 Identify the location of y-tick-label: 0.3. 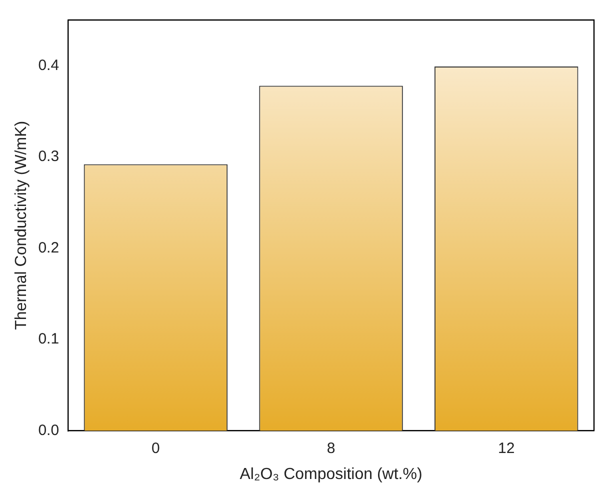
(49, 157).